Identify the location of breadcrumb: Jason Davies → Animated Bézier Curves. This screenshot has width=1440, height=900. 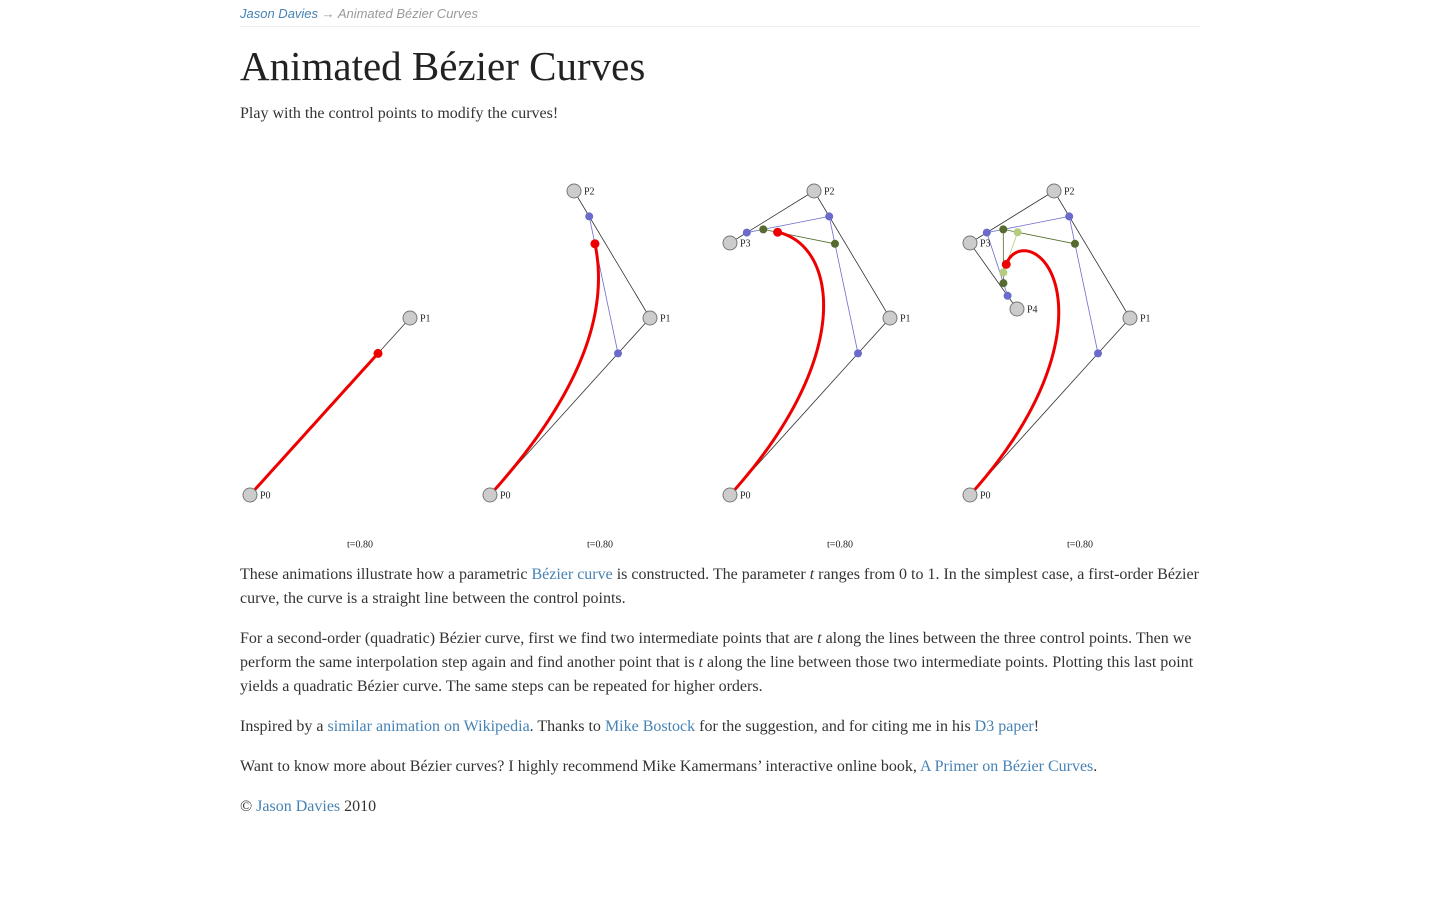
(720, 16).